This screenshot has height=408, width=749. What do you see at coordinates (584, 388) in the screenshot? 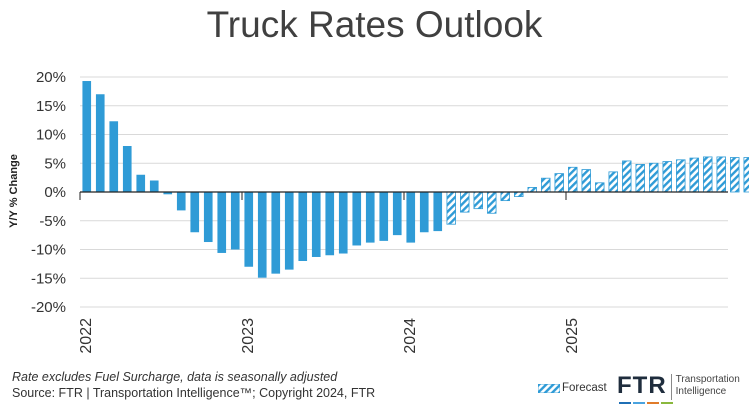
I see `legend-forecast-label: Forecast` at bounding box center [584, 388].